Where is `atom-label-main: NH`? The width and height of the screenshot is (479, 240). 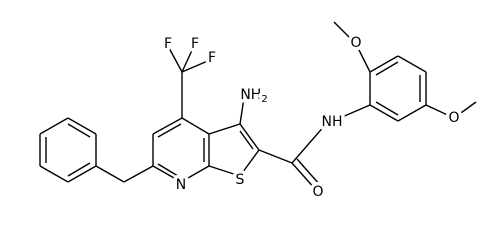
atom-label-main: NH is located at coordinates (250, 95).